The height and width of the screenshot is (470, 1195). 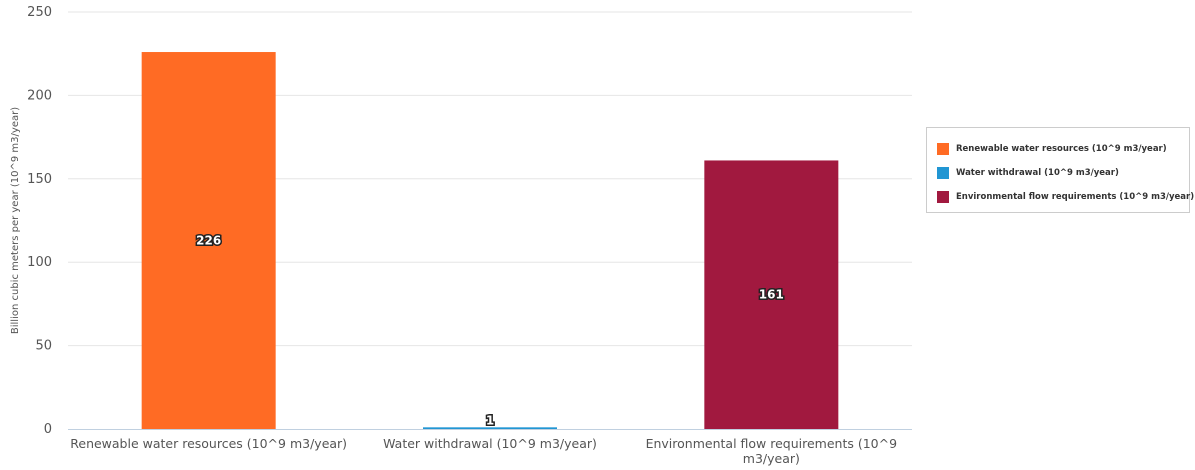 What do you see at coordinates (943, 197) in the screenshot?
I see `legend-swatch-environmental` at bounding box center [943, 197].